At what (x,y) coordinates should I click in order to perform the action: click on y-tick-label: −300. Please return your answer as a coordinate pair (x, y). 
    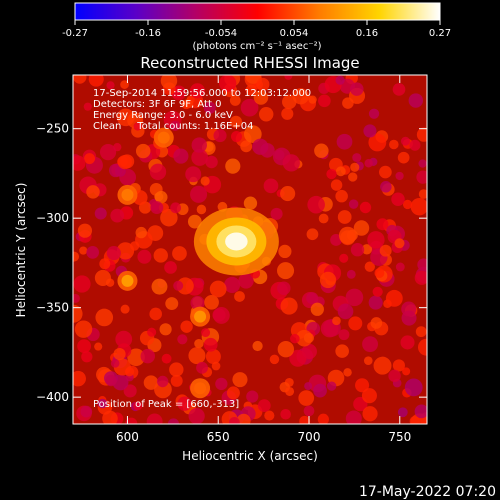
    Looking at the image, I should click on (52, 218).